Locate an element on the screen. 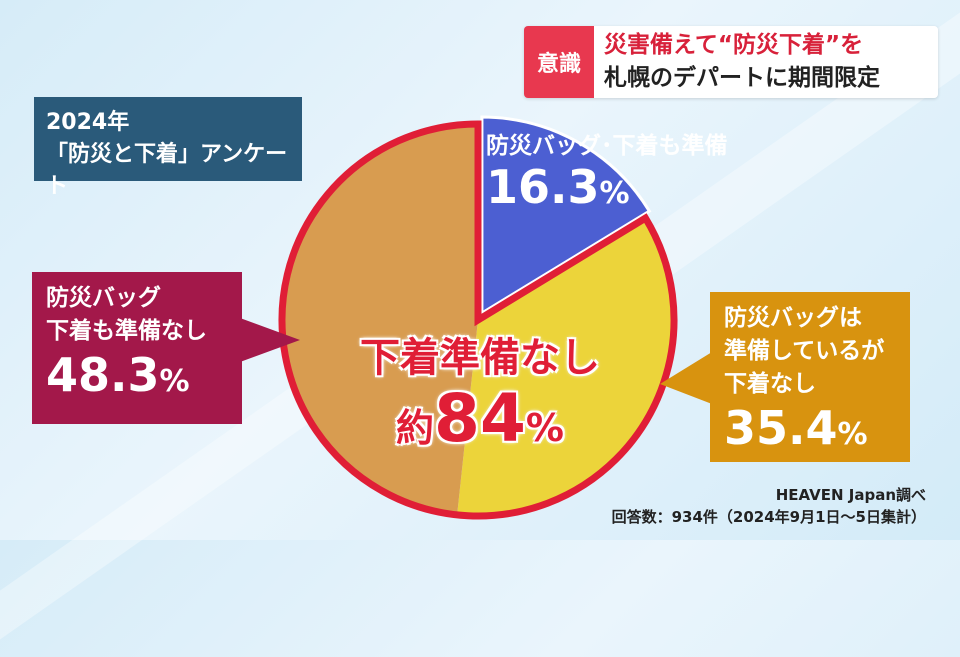  center-summary-title: 下着準備なし is located at coordinates (480, 358).